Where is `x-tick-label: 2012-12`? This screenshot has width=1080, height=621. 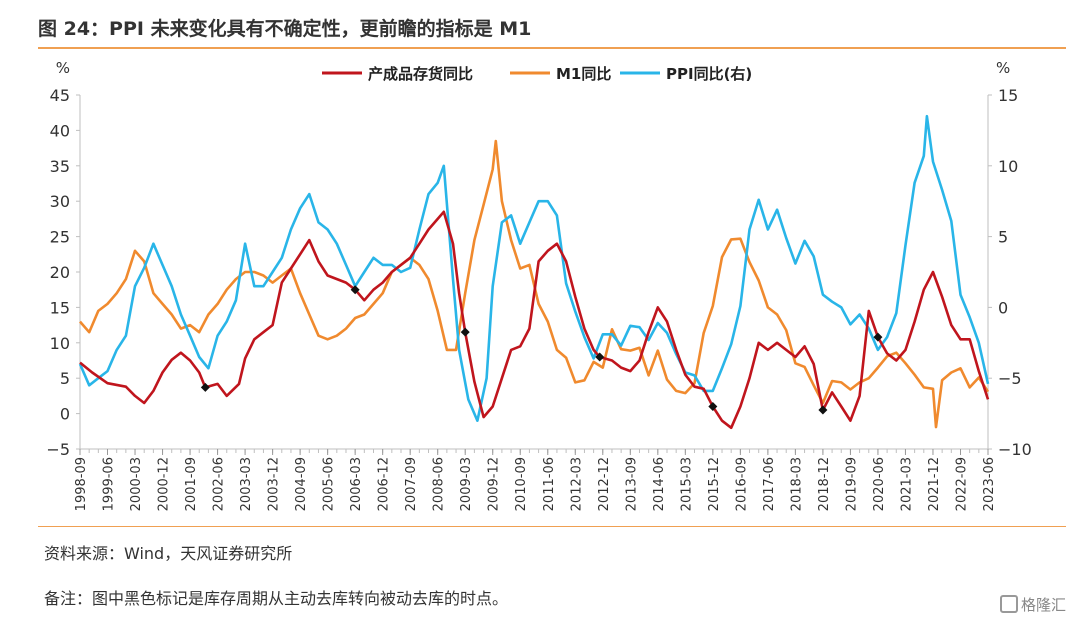
x-tick-label: 2012-12 is located at coordinates (604, 484).